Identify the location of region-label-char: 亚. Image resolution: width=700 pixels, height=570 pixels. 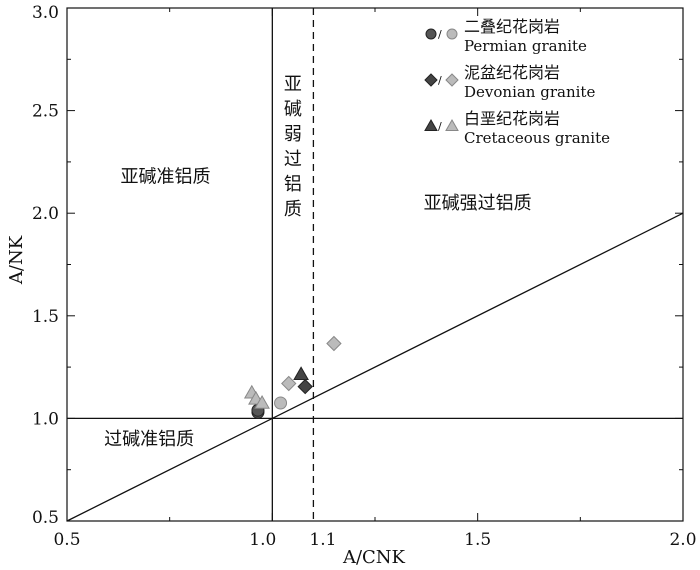
(293, 84).